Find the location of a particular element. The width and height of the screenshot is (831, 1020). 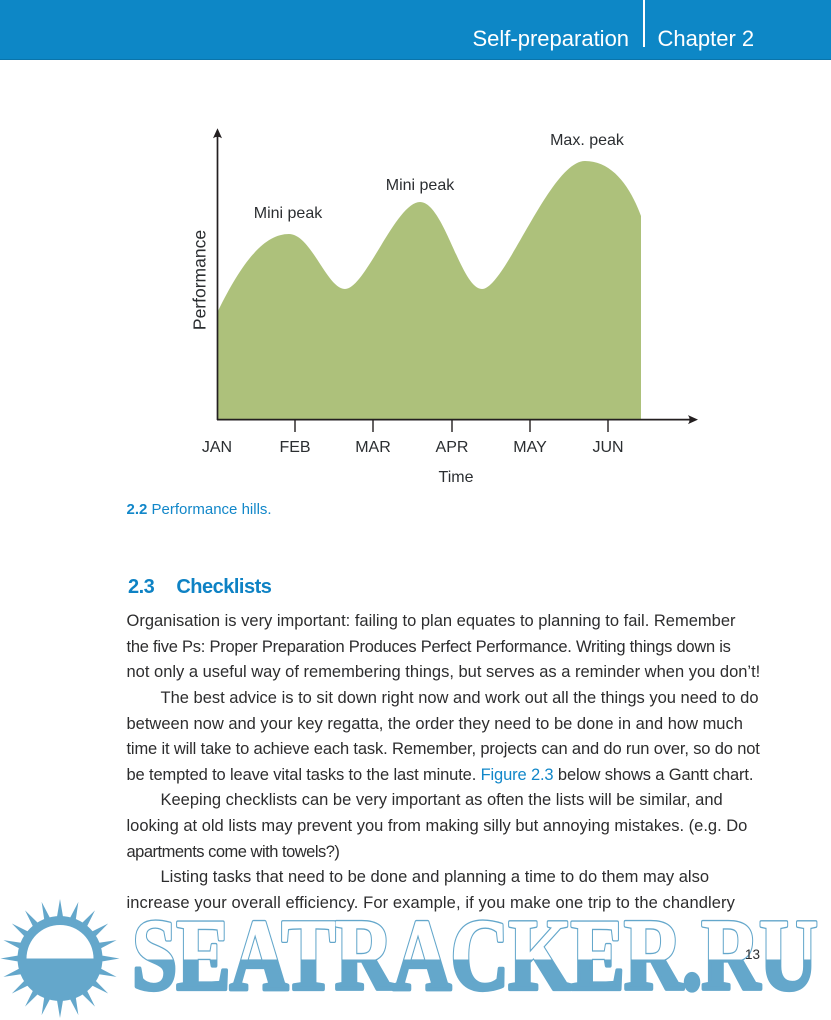

svg-text: Time is located at coordinates (456, 477).